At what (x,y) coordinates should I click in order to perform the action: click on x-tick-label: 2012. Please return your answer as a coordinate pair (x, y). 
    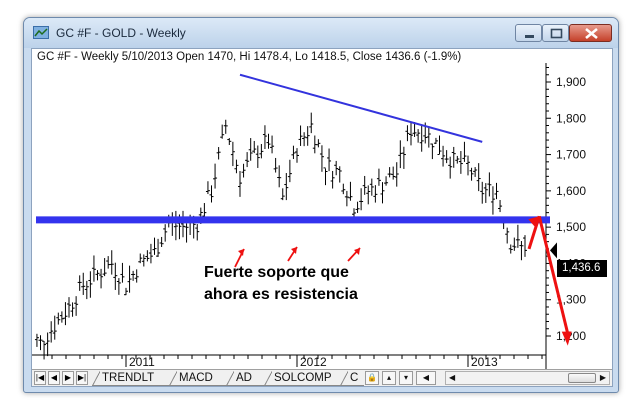
    Looking at the image, I should click on (313, 362).